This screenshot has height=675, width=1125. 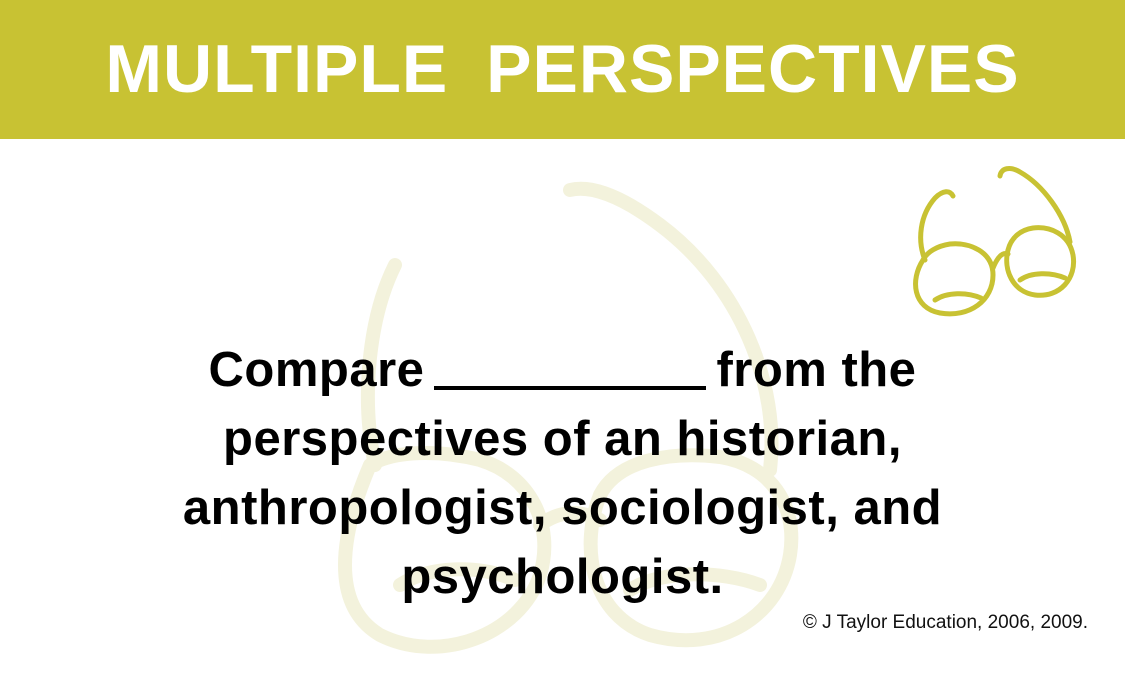 What do you see at coordinates (316, 370) in the screenshot?
I see `prompt-compare: Compare` at bounding box center [316, 370].